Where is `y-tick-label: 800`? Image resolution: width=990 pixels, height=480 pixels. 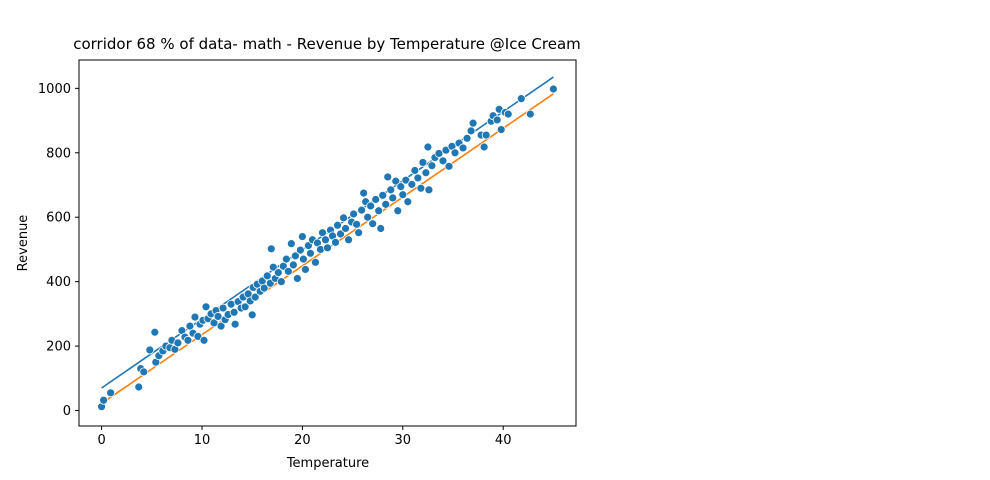 y-tick-label: 800 is located at coordinates (58, 153).